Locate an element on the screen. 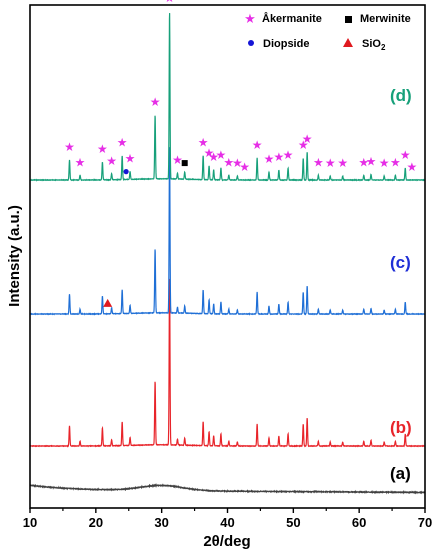 The width and height of the screenshot is (433, 550). x-tick-label-60: 60 is located at coordinates (359, 522).